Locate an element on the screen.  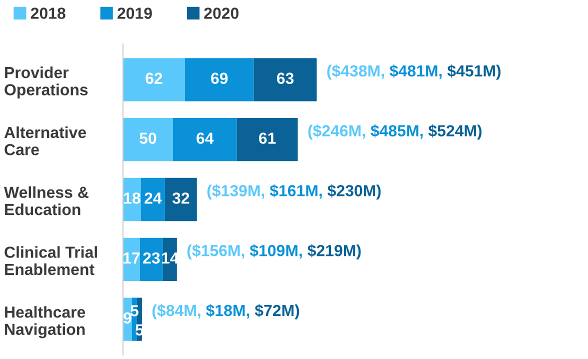
y-tick-label: Clinical Trial Enablement is located at coordinates (50, 261).